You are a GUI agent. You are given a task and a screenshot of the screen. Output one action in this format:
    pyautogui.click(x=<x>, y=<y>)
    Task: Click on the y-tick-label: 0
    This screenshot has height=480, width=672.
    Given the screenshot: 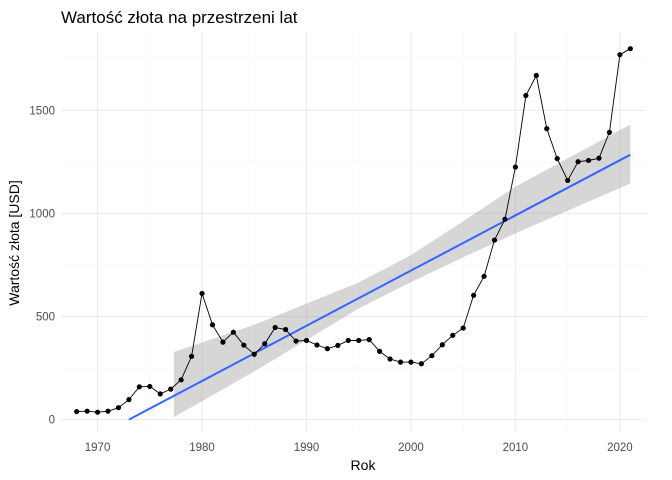 What is the action you would take?
    pyautogui.click(x=52, y=421)
    